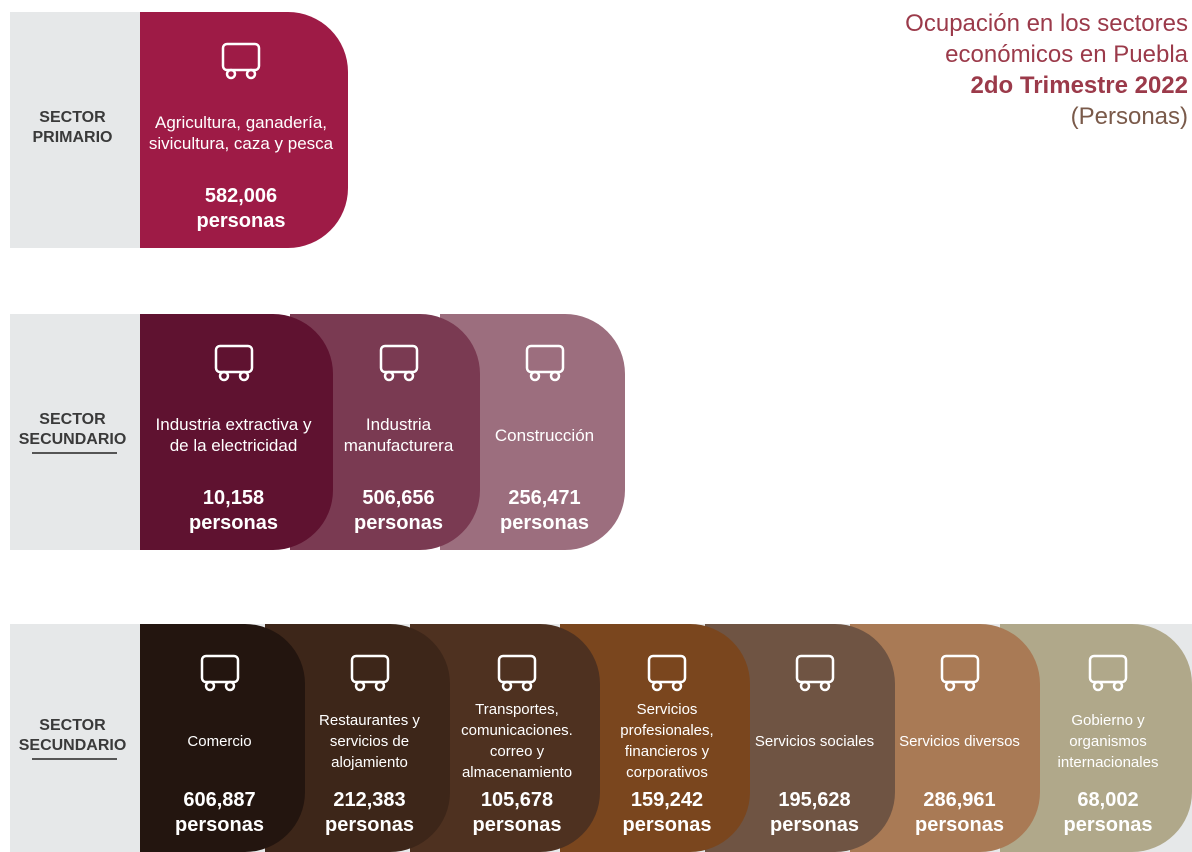 The height and width of the screenshot is (852, 1192). Describe the element at coordinates (517, 800) in the screenshot. I see `persons-value: 105,678` at that location.